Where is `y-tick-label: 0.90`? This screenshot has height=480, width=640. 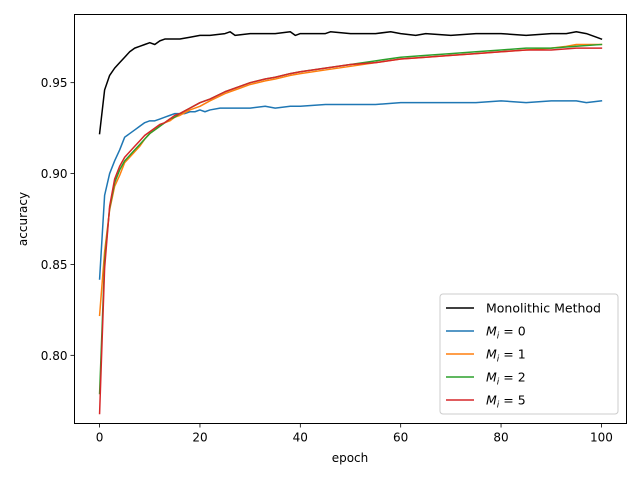
y-tick-label: 0.90 is located at coordinates (54, 174).